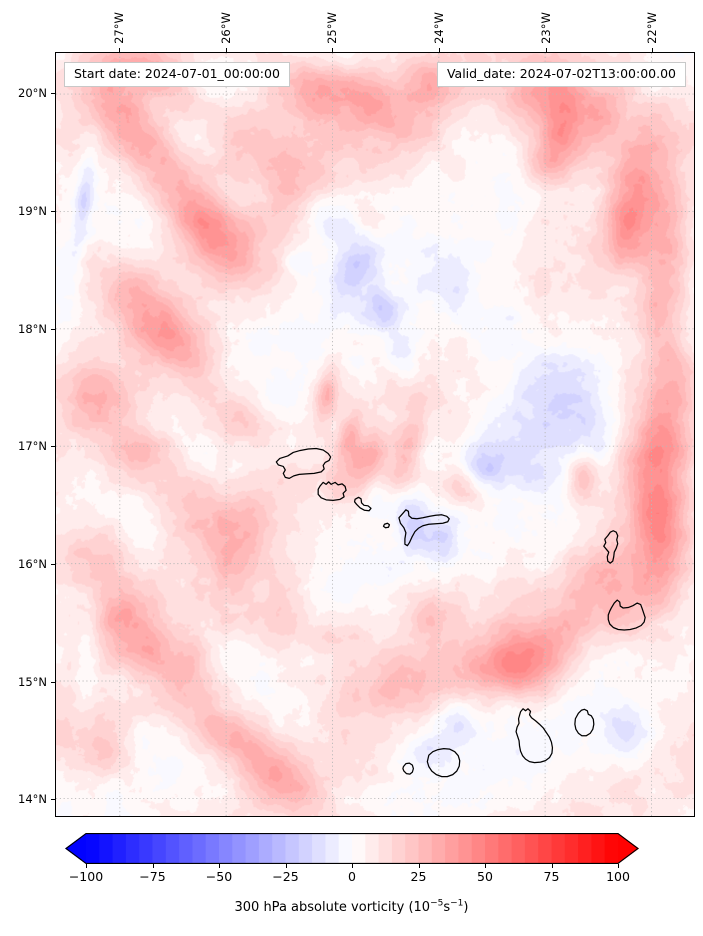 This screenshot has height=936, width=703. I want to click on start-date-label: Start date: 2024-07-01_00:00:00, so click(177, 74).